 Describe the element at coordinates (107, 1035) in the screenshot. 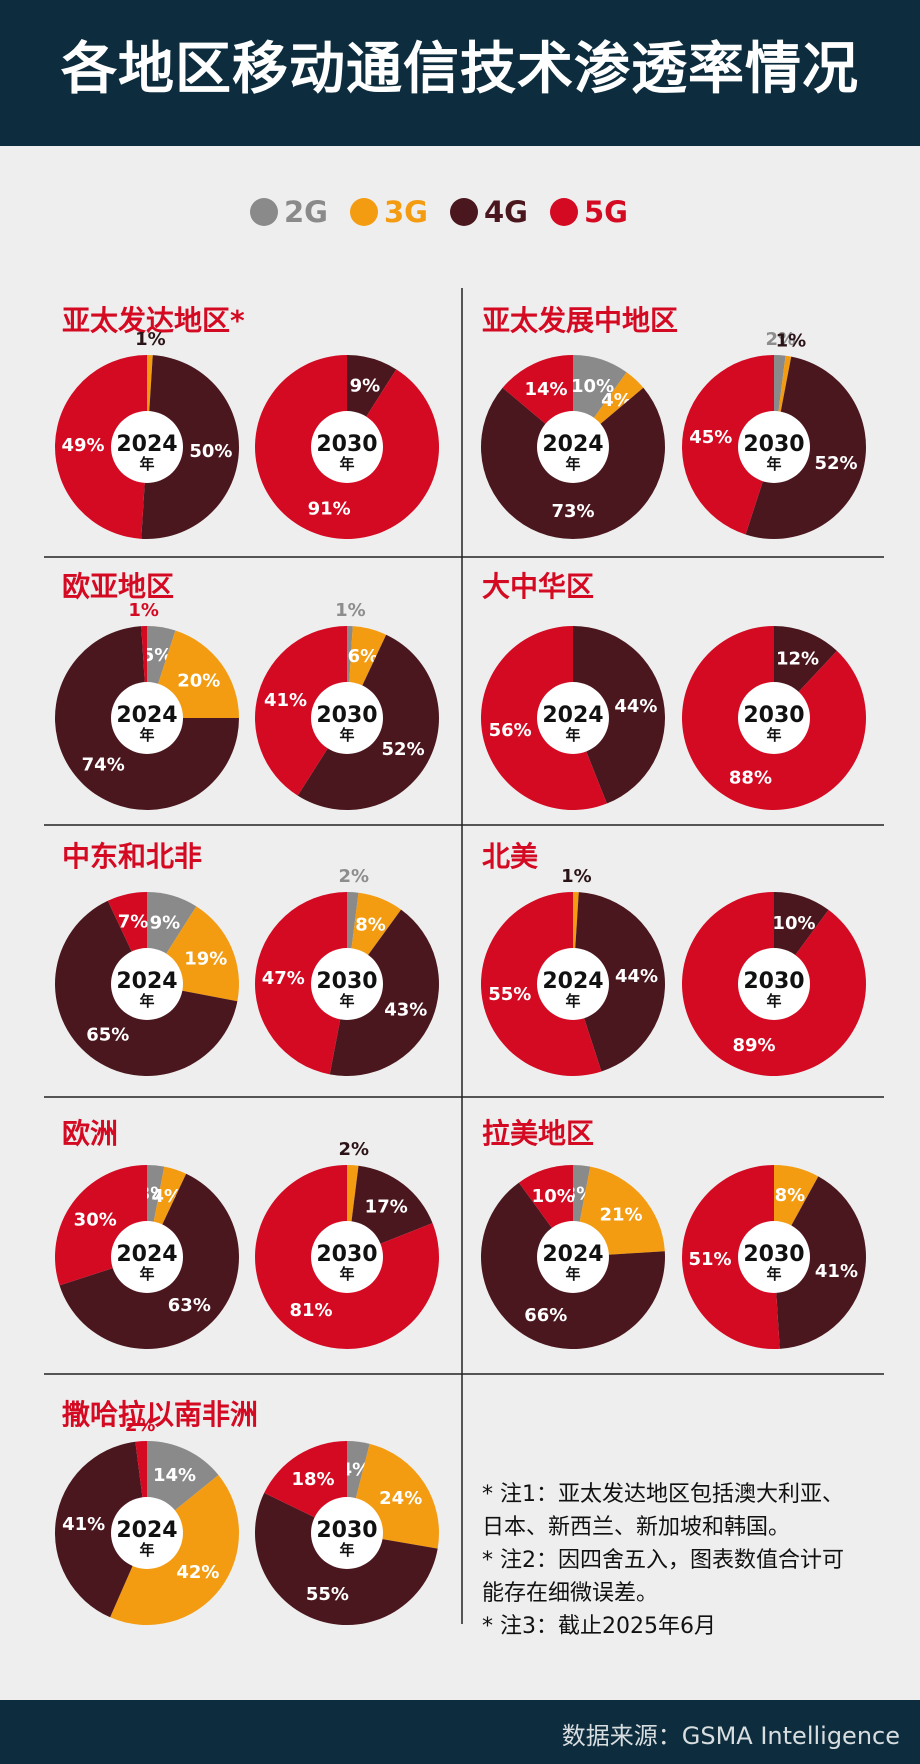

I see `pie-label: 65%` at that location.